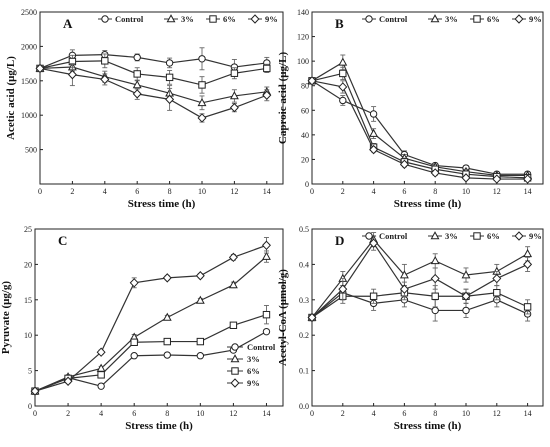 This screenshot has height=447, width=550. Describe the element at coordinates (304, 264) in the screenshot. I see `panel-d-ytick-label: 0.4` at that location.